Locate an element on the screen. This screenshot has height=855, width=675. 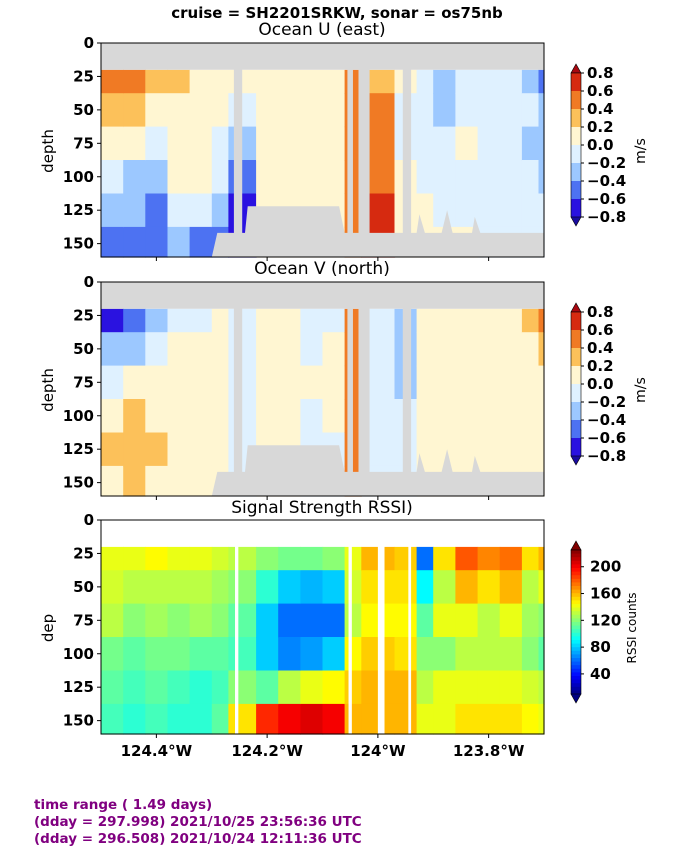
colorbar-tick-label: 0.8 is located at coordinates (600, 312).